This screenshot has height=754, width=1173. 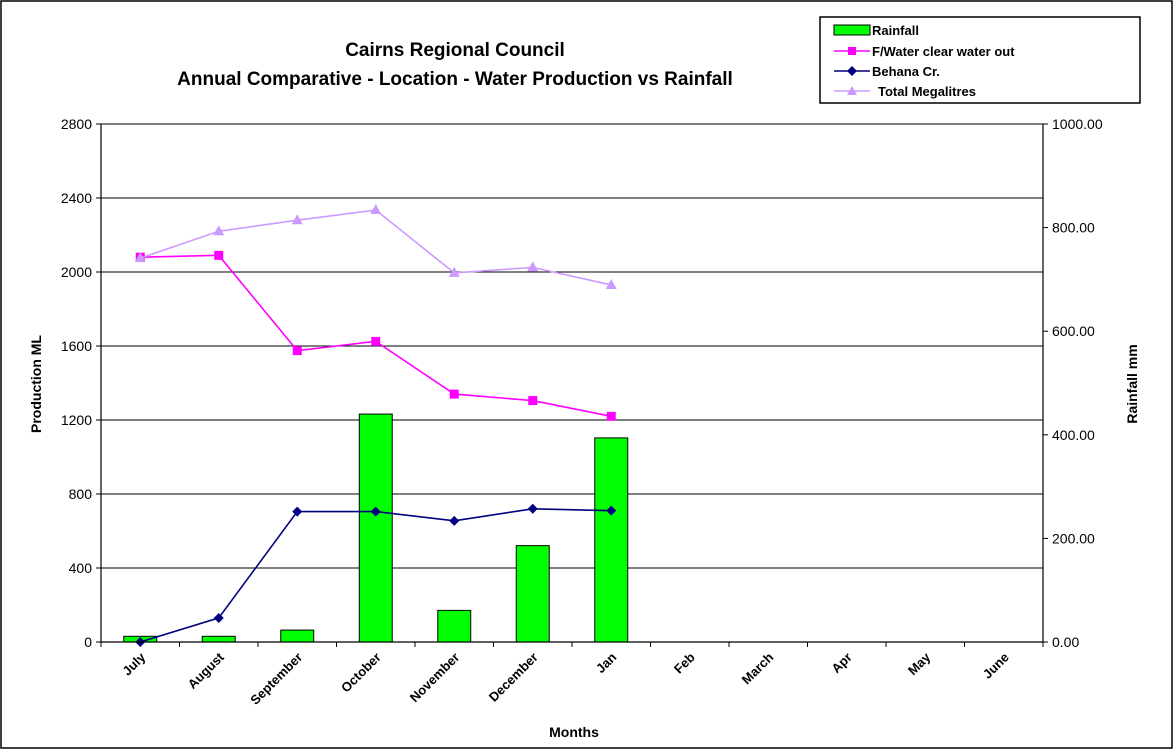 What do you see at coordinates (1077, 124) in the screenshot?
I see `y2-tick-label: 1000.00` at bounding box center [1077, 124].